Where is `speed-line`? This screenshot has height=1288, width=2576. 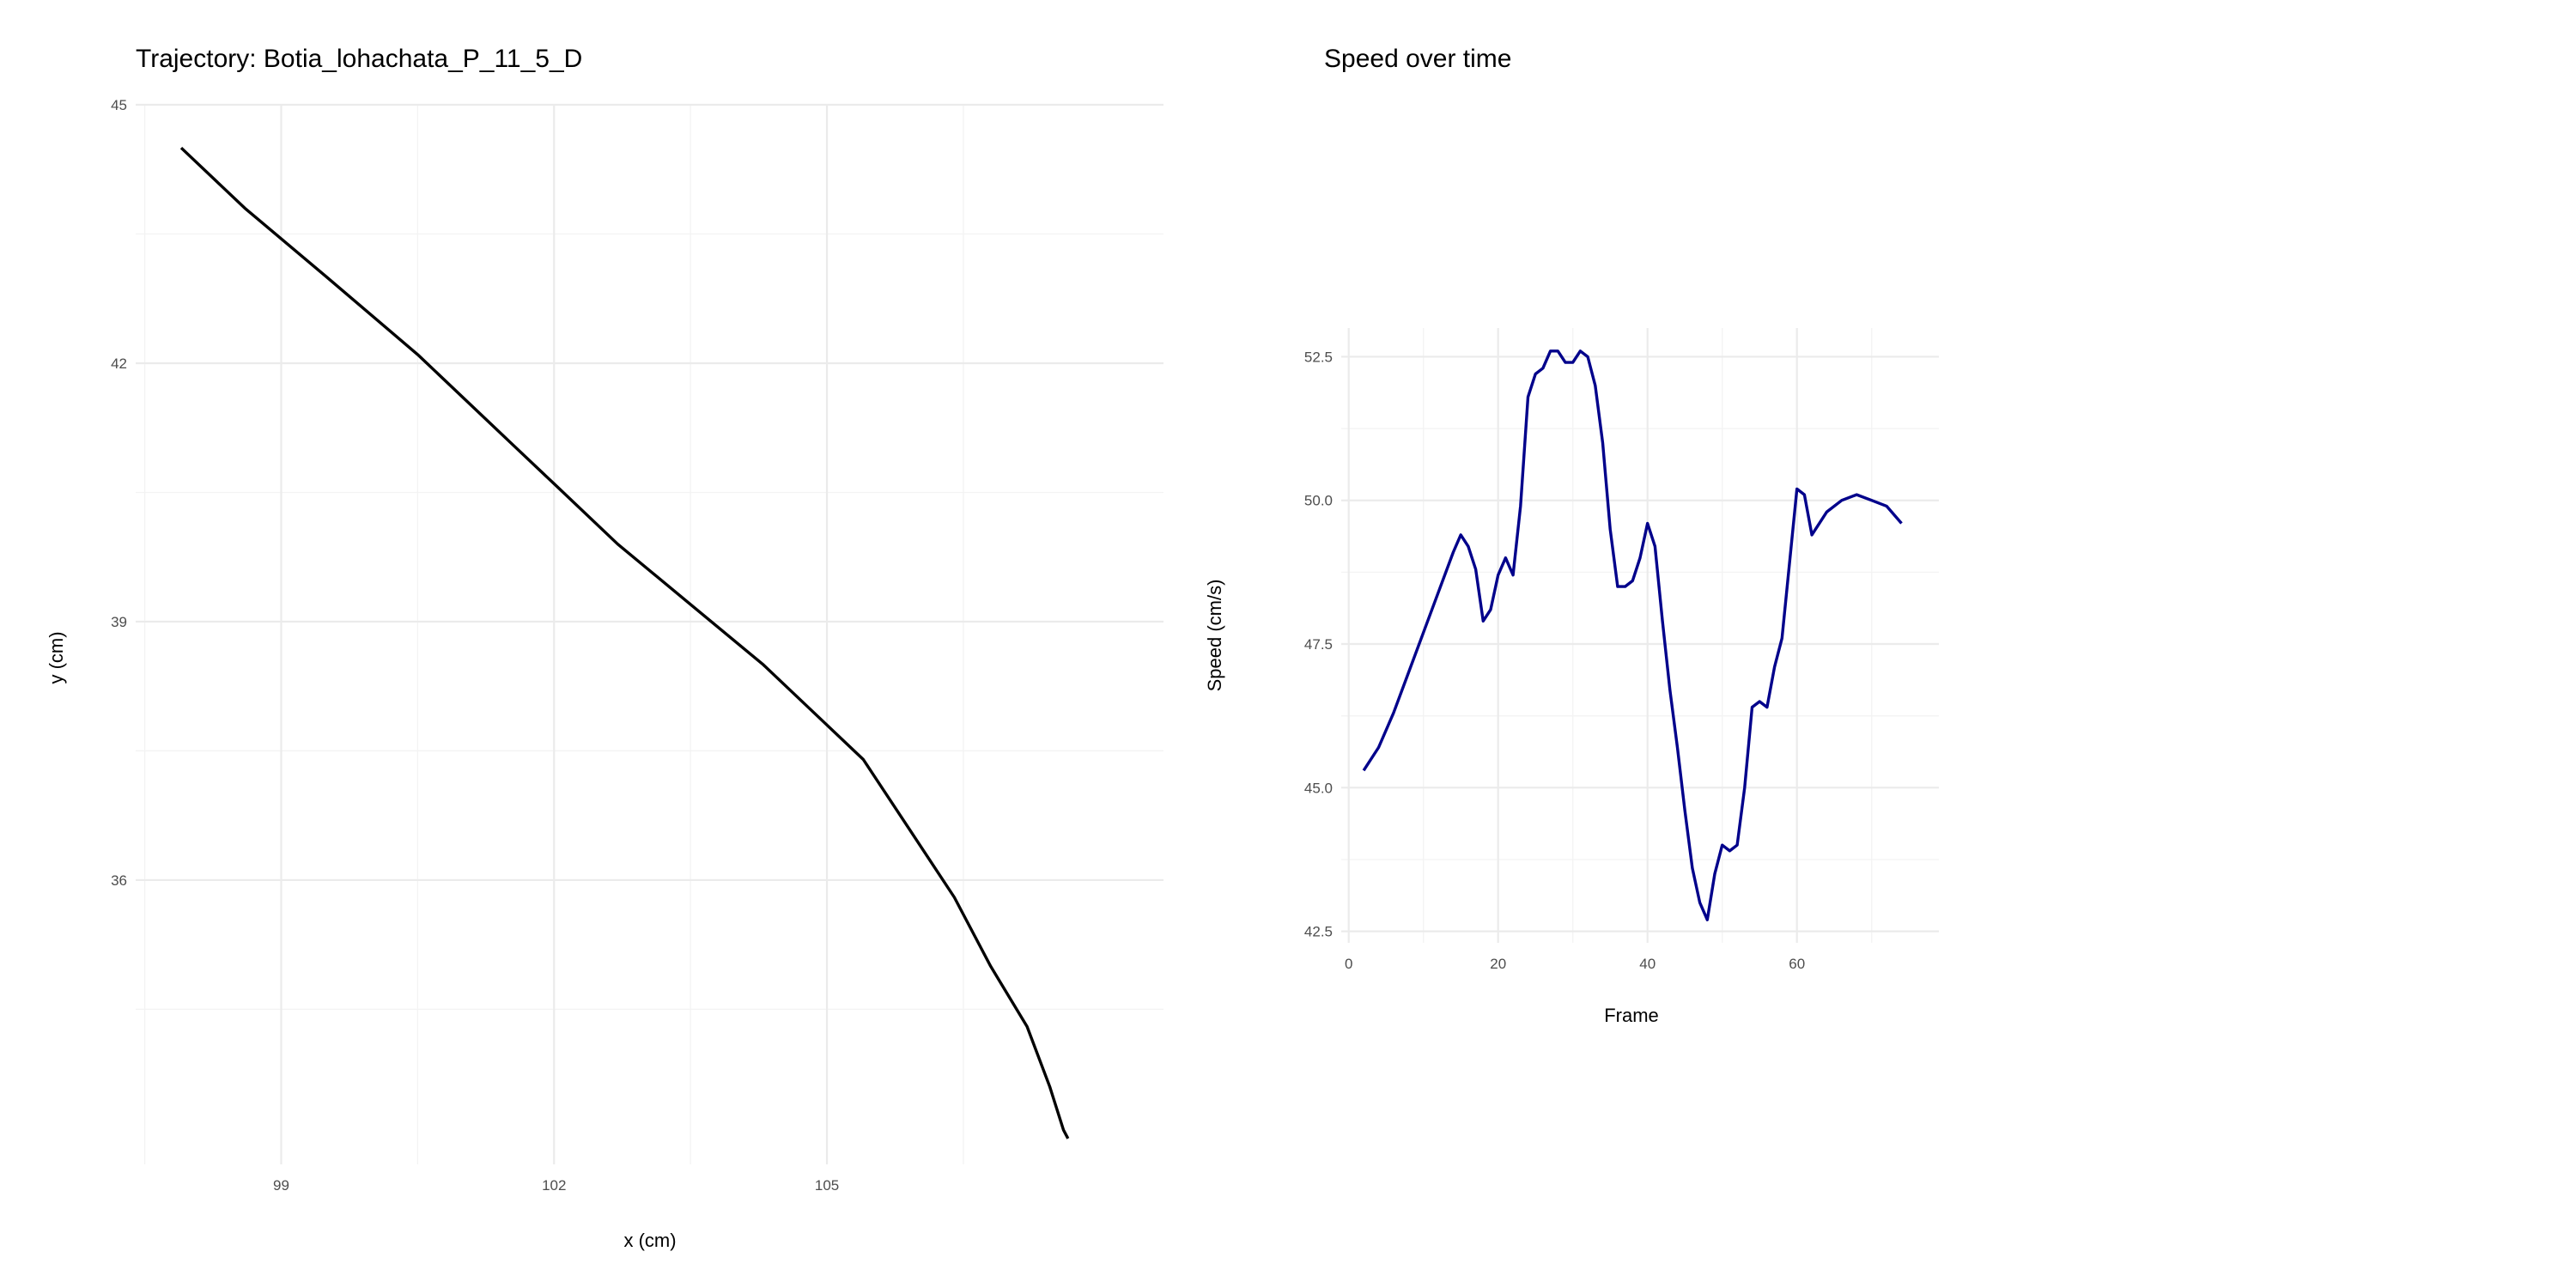
speed-line is located at coordinates (1632, 635).